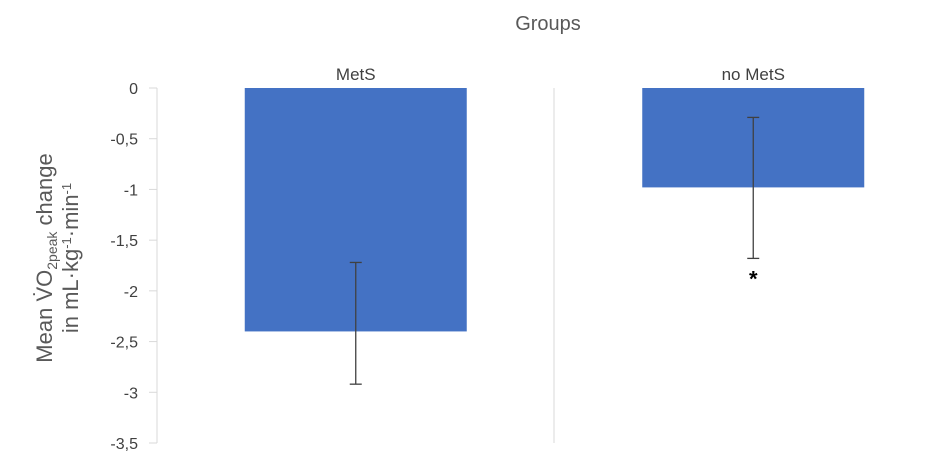  What do you see at coordinates (44, 192) in the screenshot?
I see `y-axis-label-suffix: change` at bounding box center [44, 192].